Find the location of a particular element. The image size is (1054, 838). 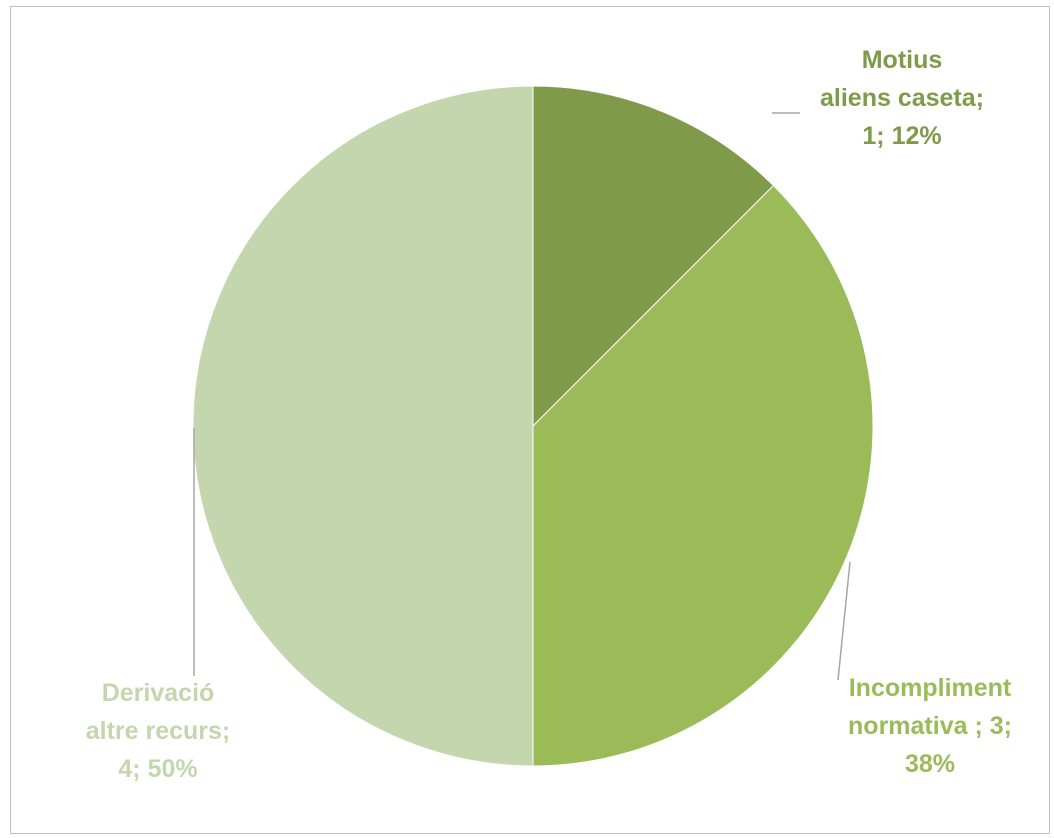

slice-label-line: altre recurs; is located at coordinates (158, 731).